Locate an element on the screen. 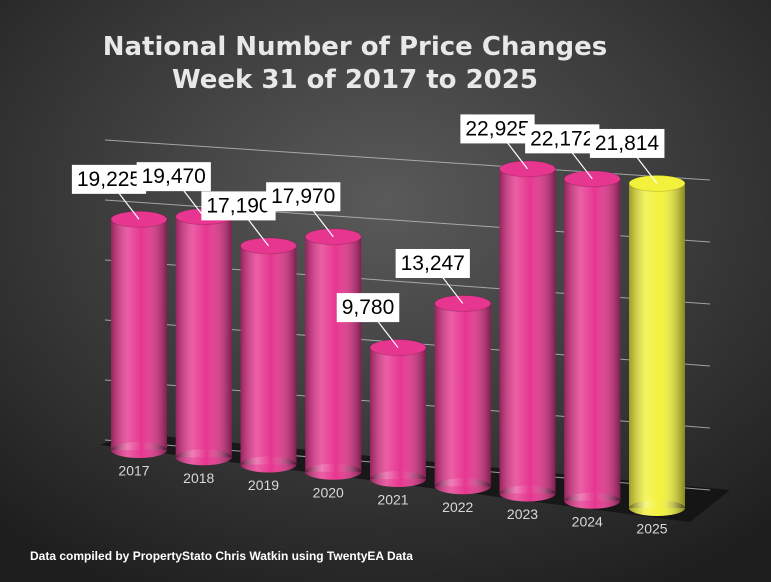 Image resolution: width=771 pixels, height=582 pixels. x-tick-label: 2017 is located at coordinates (133, 471).